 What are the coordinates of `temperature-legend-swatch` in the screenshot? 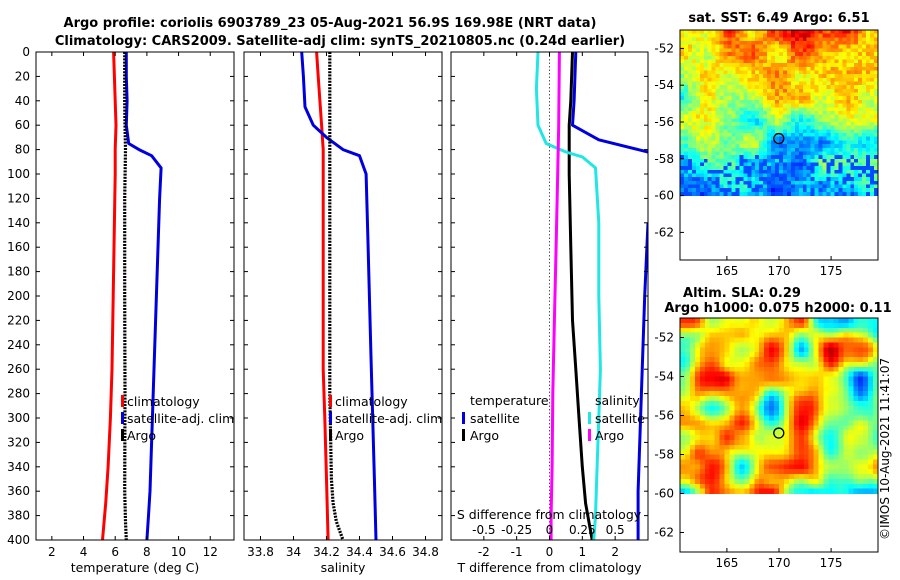 It's located at (122, 401).